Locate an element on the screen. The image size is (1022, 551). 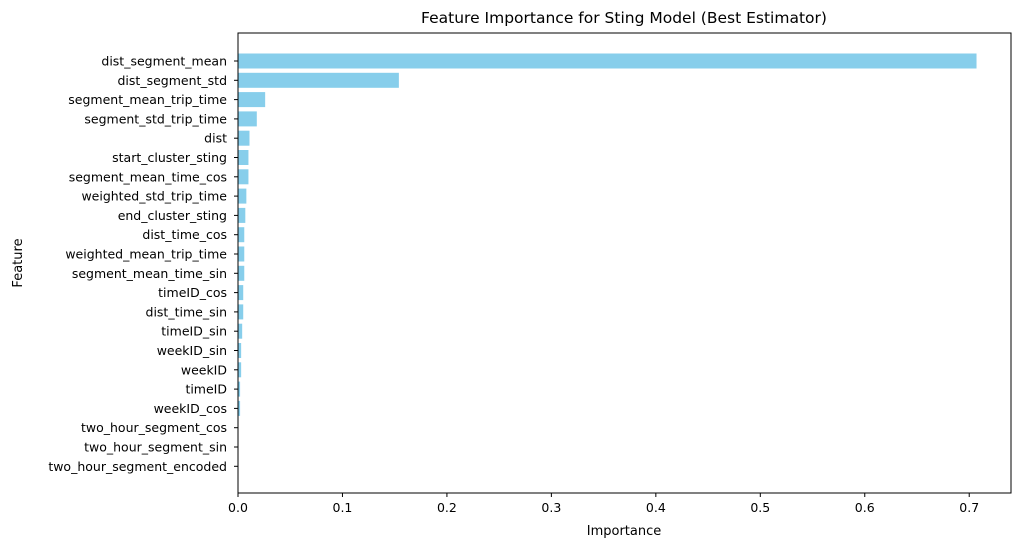
y-tick-label: timeID_cos is located at coordinates (192, 292).